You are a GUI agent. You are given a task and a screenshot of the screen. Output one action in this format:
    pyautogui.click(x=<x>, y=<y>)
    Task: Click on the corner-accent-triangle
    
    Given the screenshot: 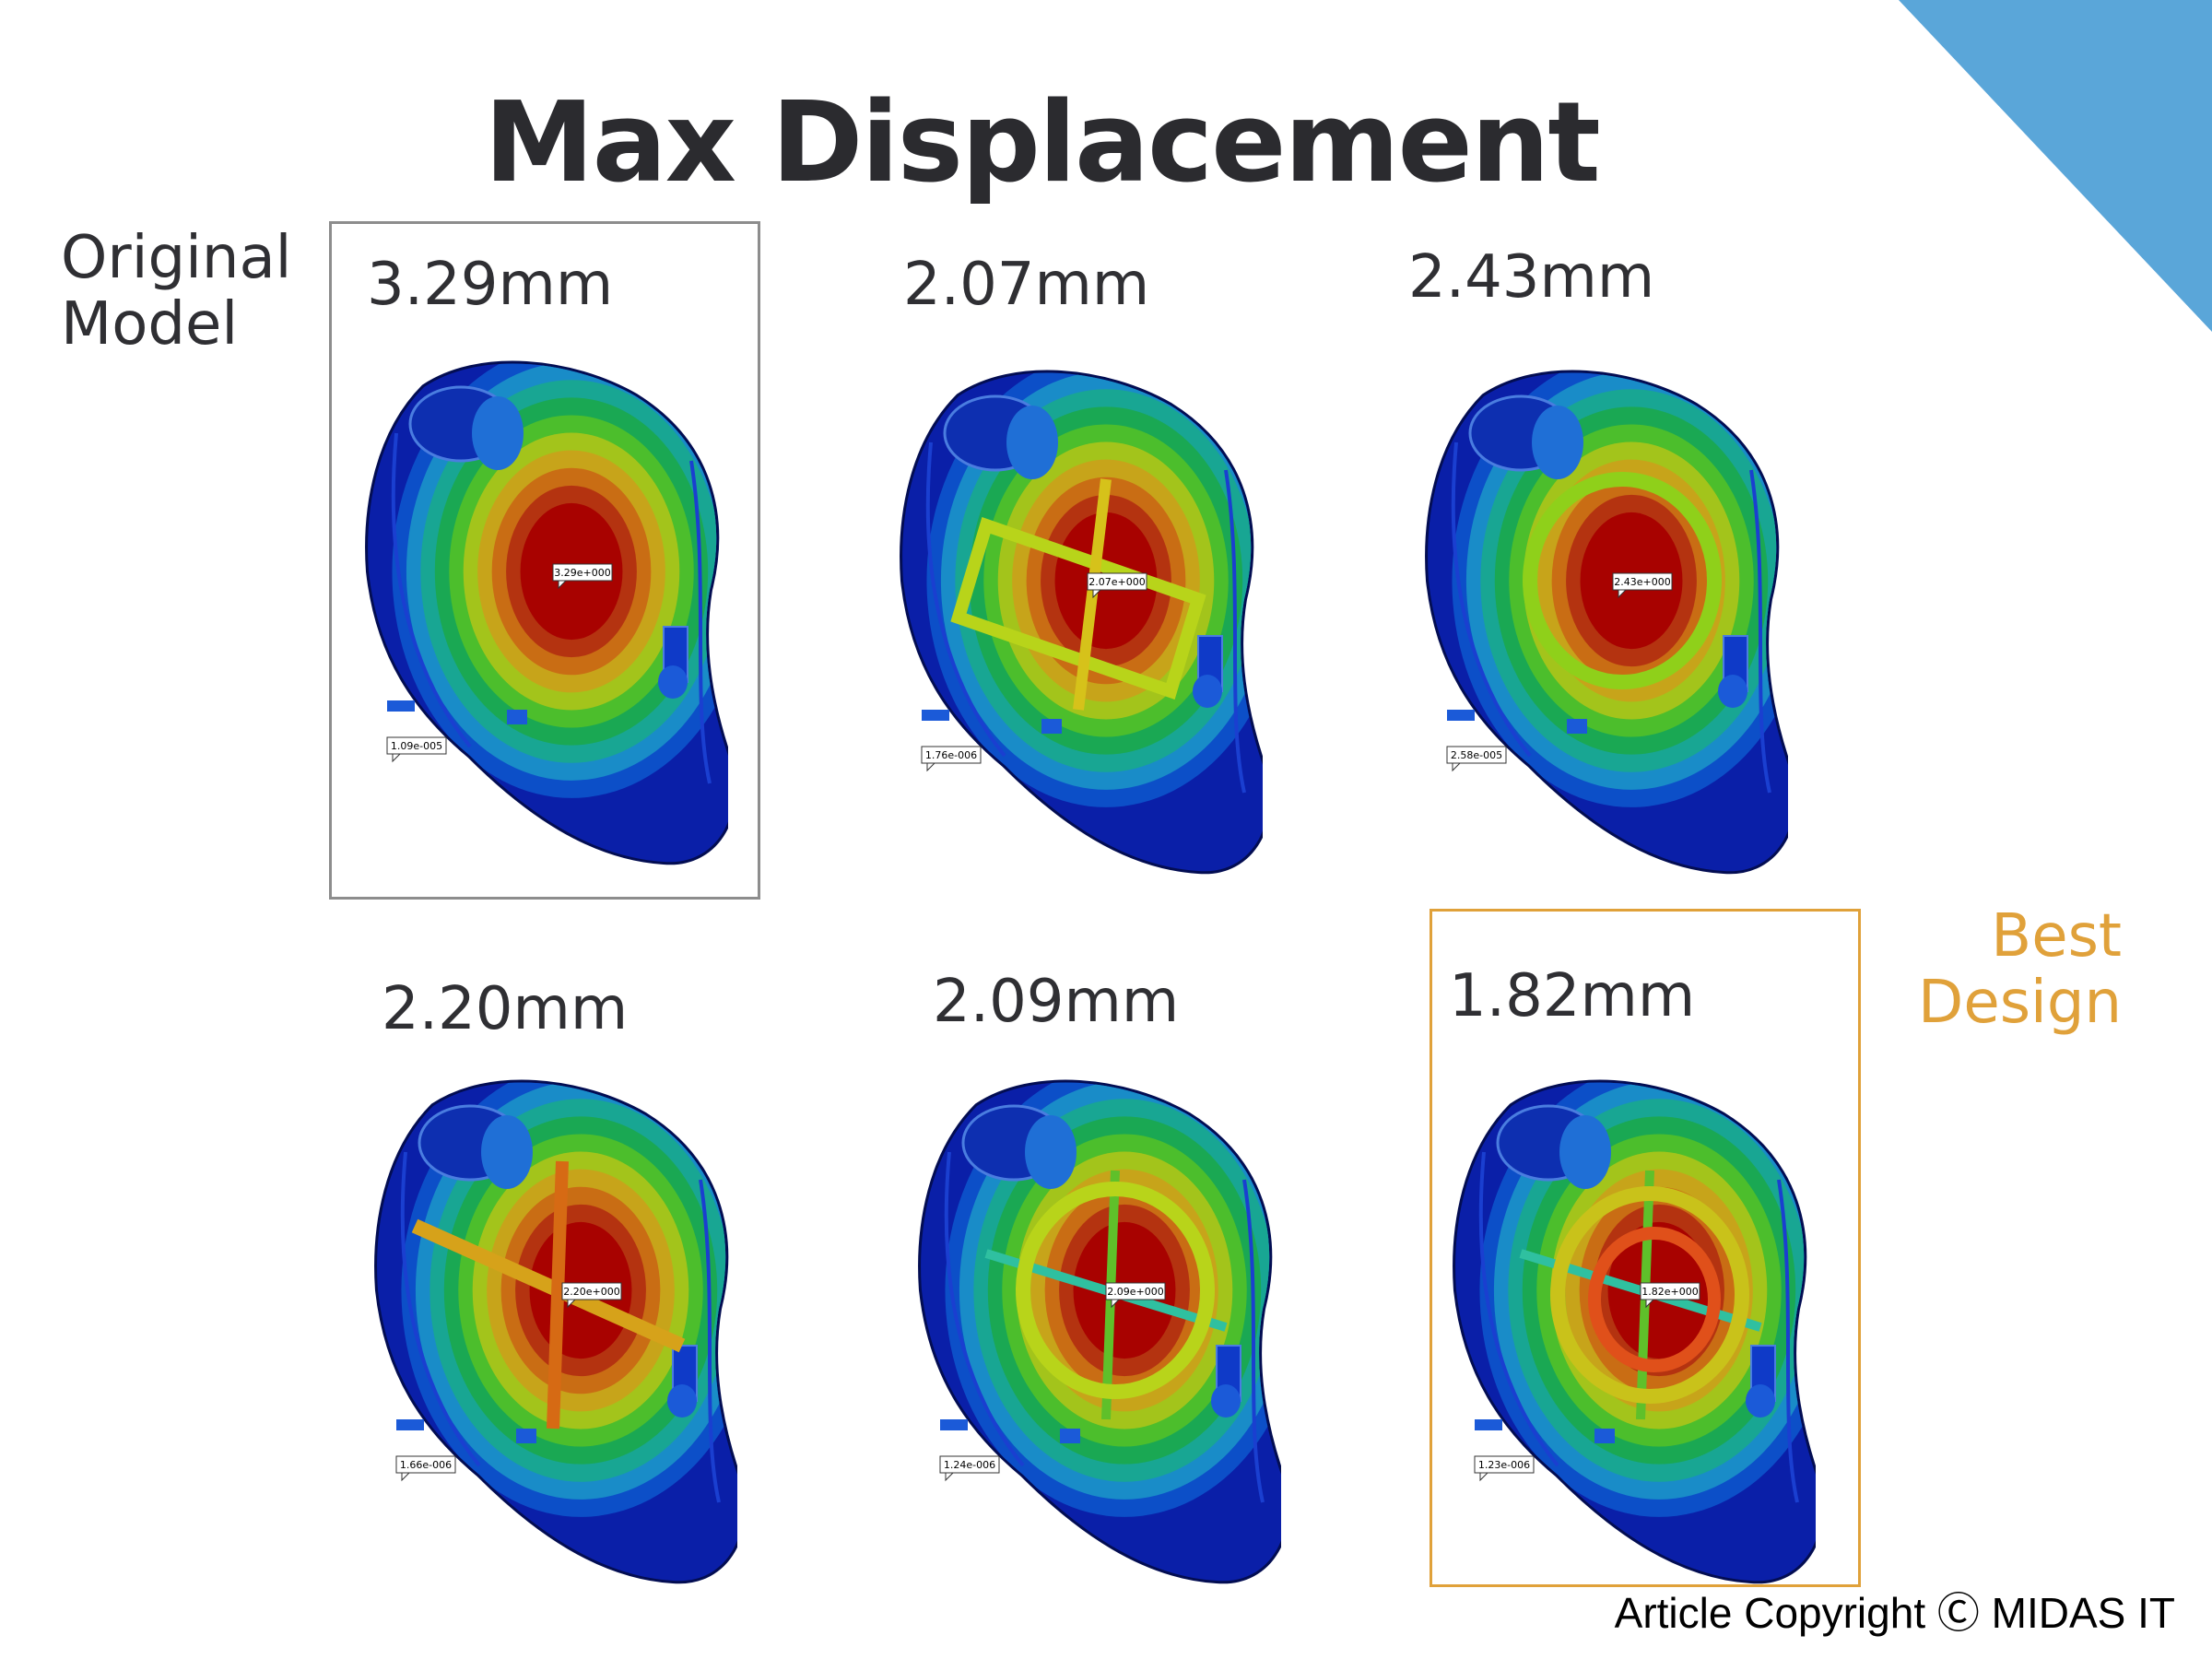 What is the action you would take?
    pyautogui.click(x=2055, y=166)
    